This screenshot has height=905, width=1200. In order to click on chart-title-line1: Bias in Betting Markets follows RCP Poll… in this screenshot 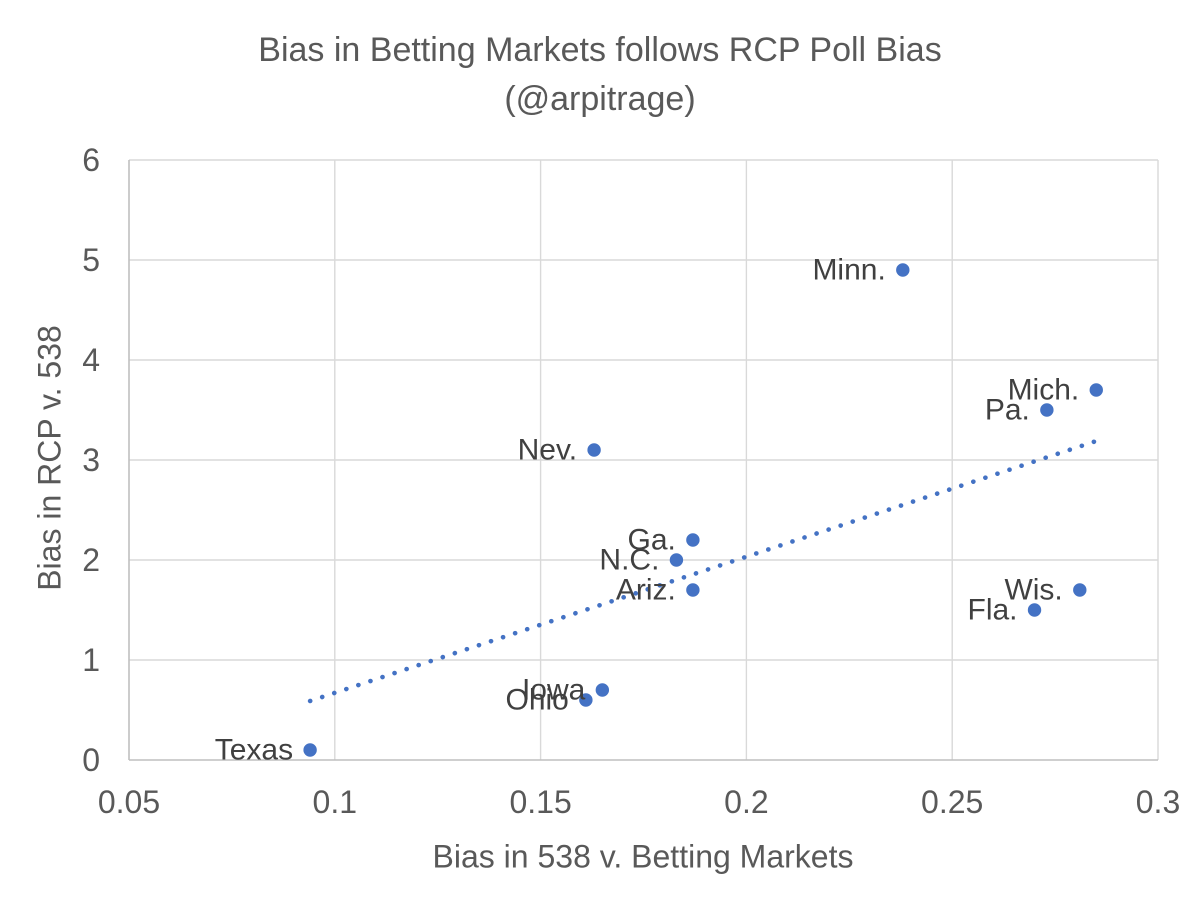, I will do `click(600, 50)`.